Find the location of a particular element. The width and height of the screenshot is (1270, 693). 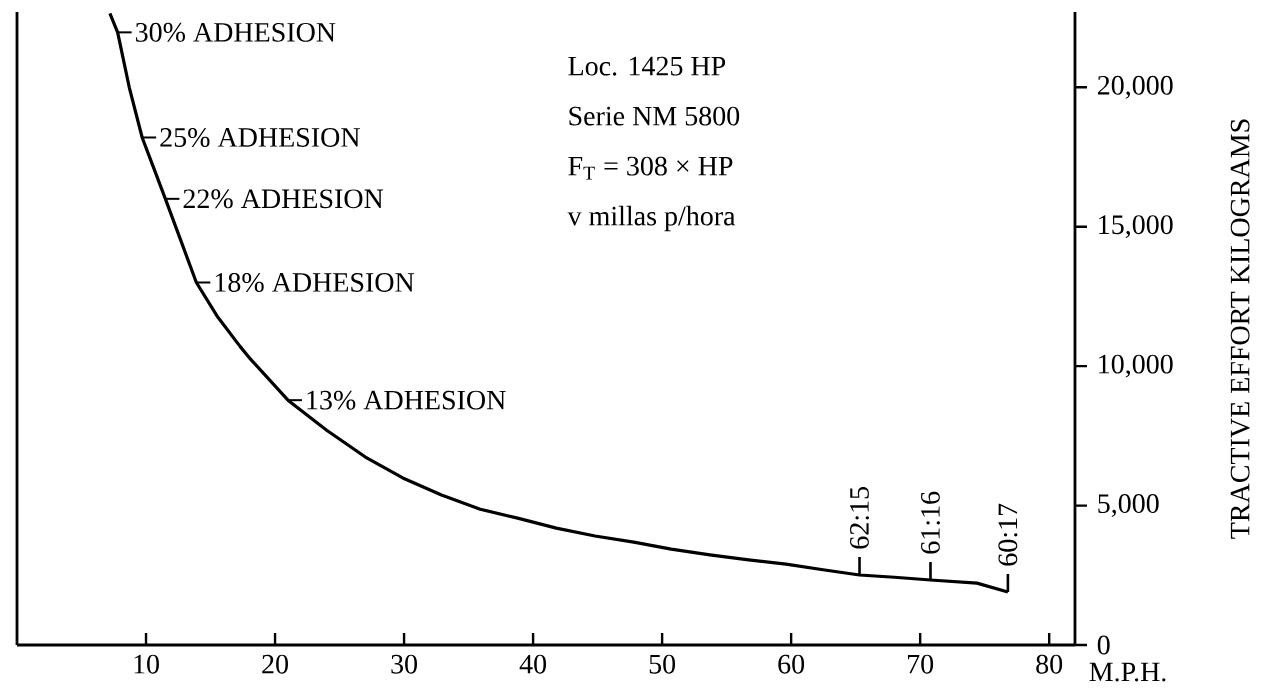

annotation: 22% ADHESION is located at coordinates (283, 199).